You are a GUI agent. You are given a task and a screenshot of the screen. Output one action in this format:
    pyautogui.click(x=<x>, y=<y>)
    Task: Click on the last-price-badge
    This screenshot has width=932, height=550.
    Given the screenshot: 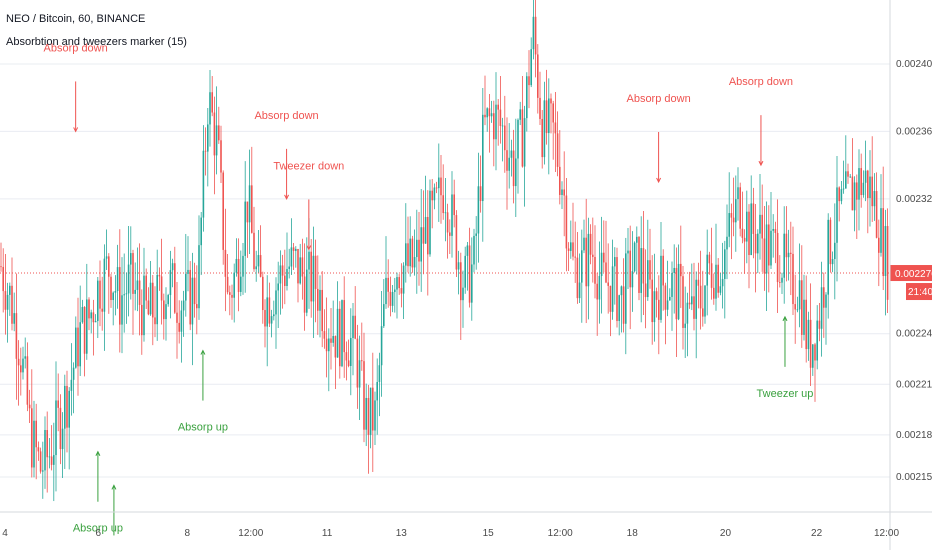 What is the action you would take?
    pyautogui.click(x=911, y=273)
    